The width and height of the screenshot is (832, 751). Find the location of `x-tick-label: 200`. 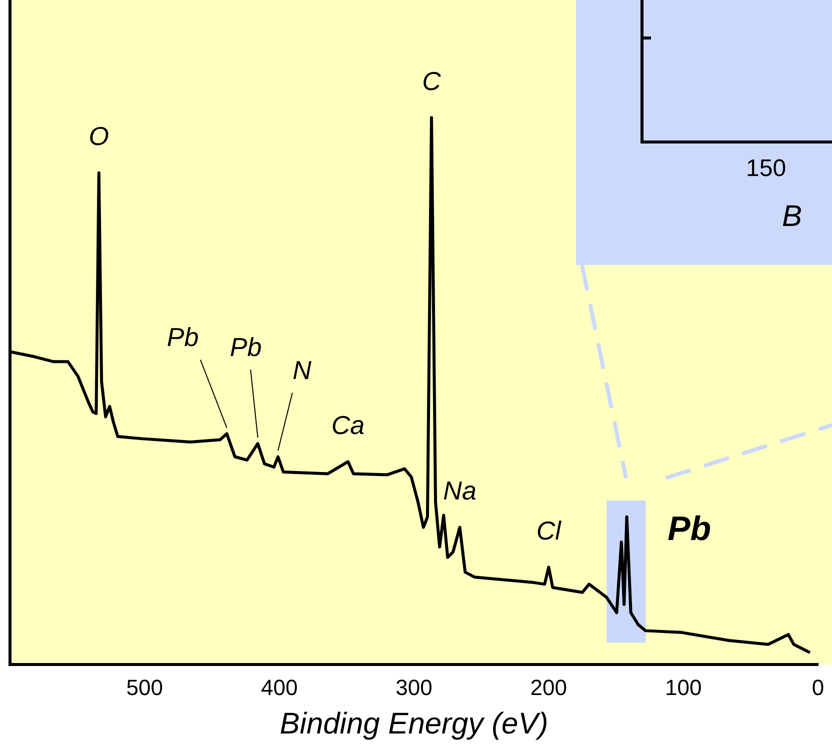

x-tick-label: 200 is located at coordinates (549, 687).